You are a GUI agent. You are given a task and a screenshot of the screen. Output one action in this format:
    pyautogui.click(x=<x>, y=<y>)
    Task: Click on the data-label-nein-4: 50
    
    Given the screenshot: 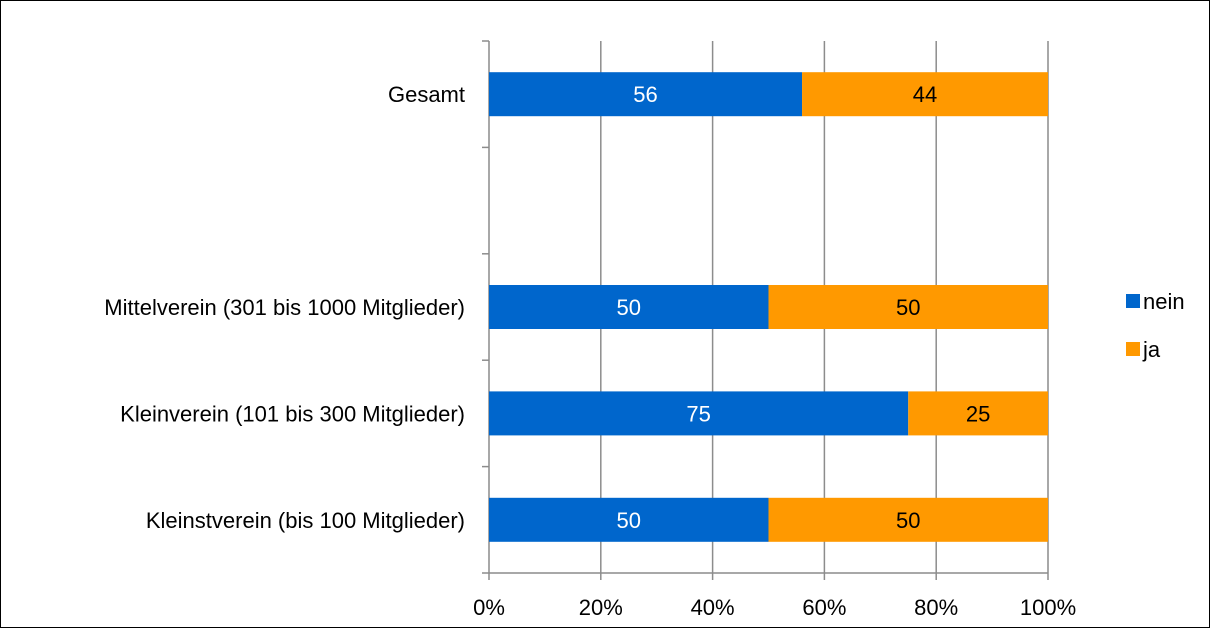 What is the action you would take?
    pyautogui.click(x=629, y=520)
    